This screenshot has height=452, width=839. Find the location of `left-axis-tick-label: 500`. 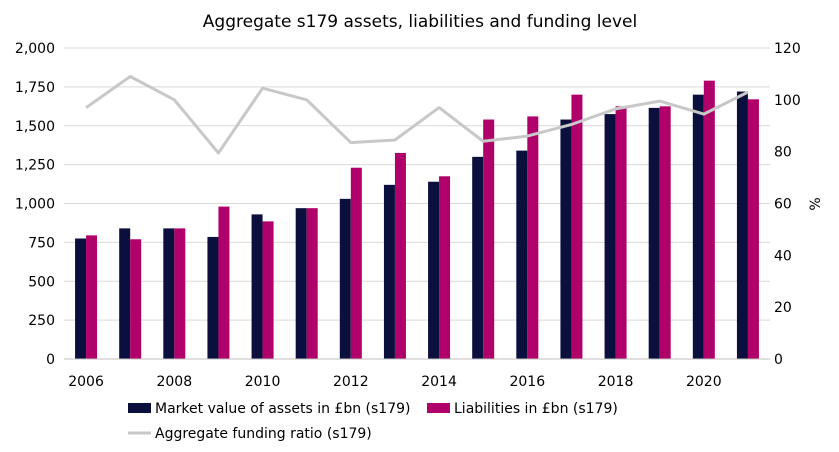

left-axis-tick-label: 500 is located at coordinates (41, 282).